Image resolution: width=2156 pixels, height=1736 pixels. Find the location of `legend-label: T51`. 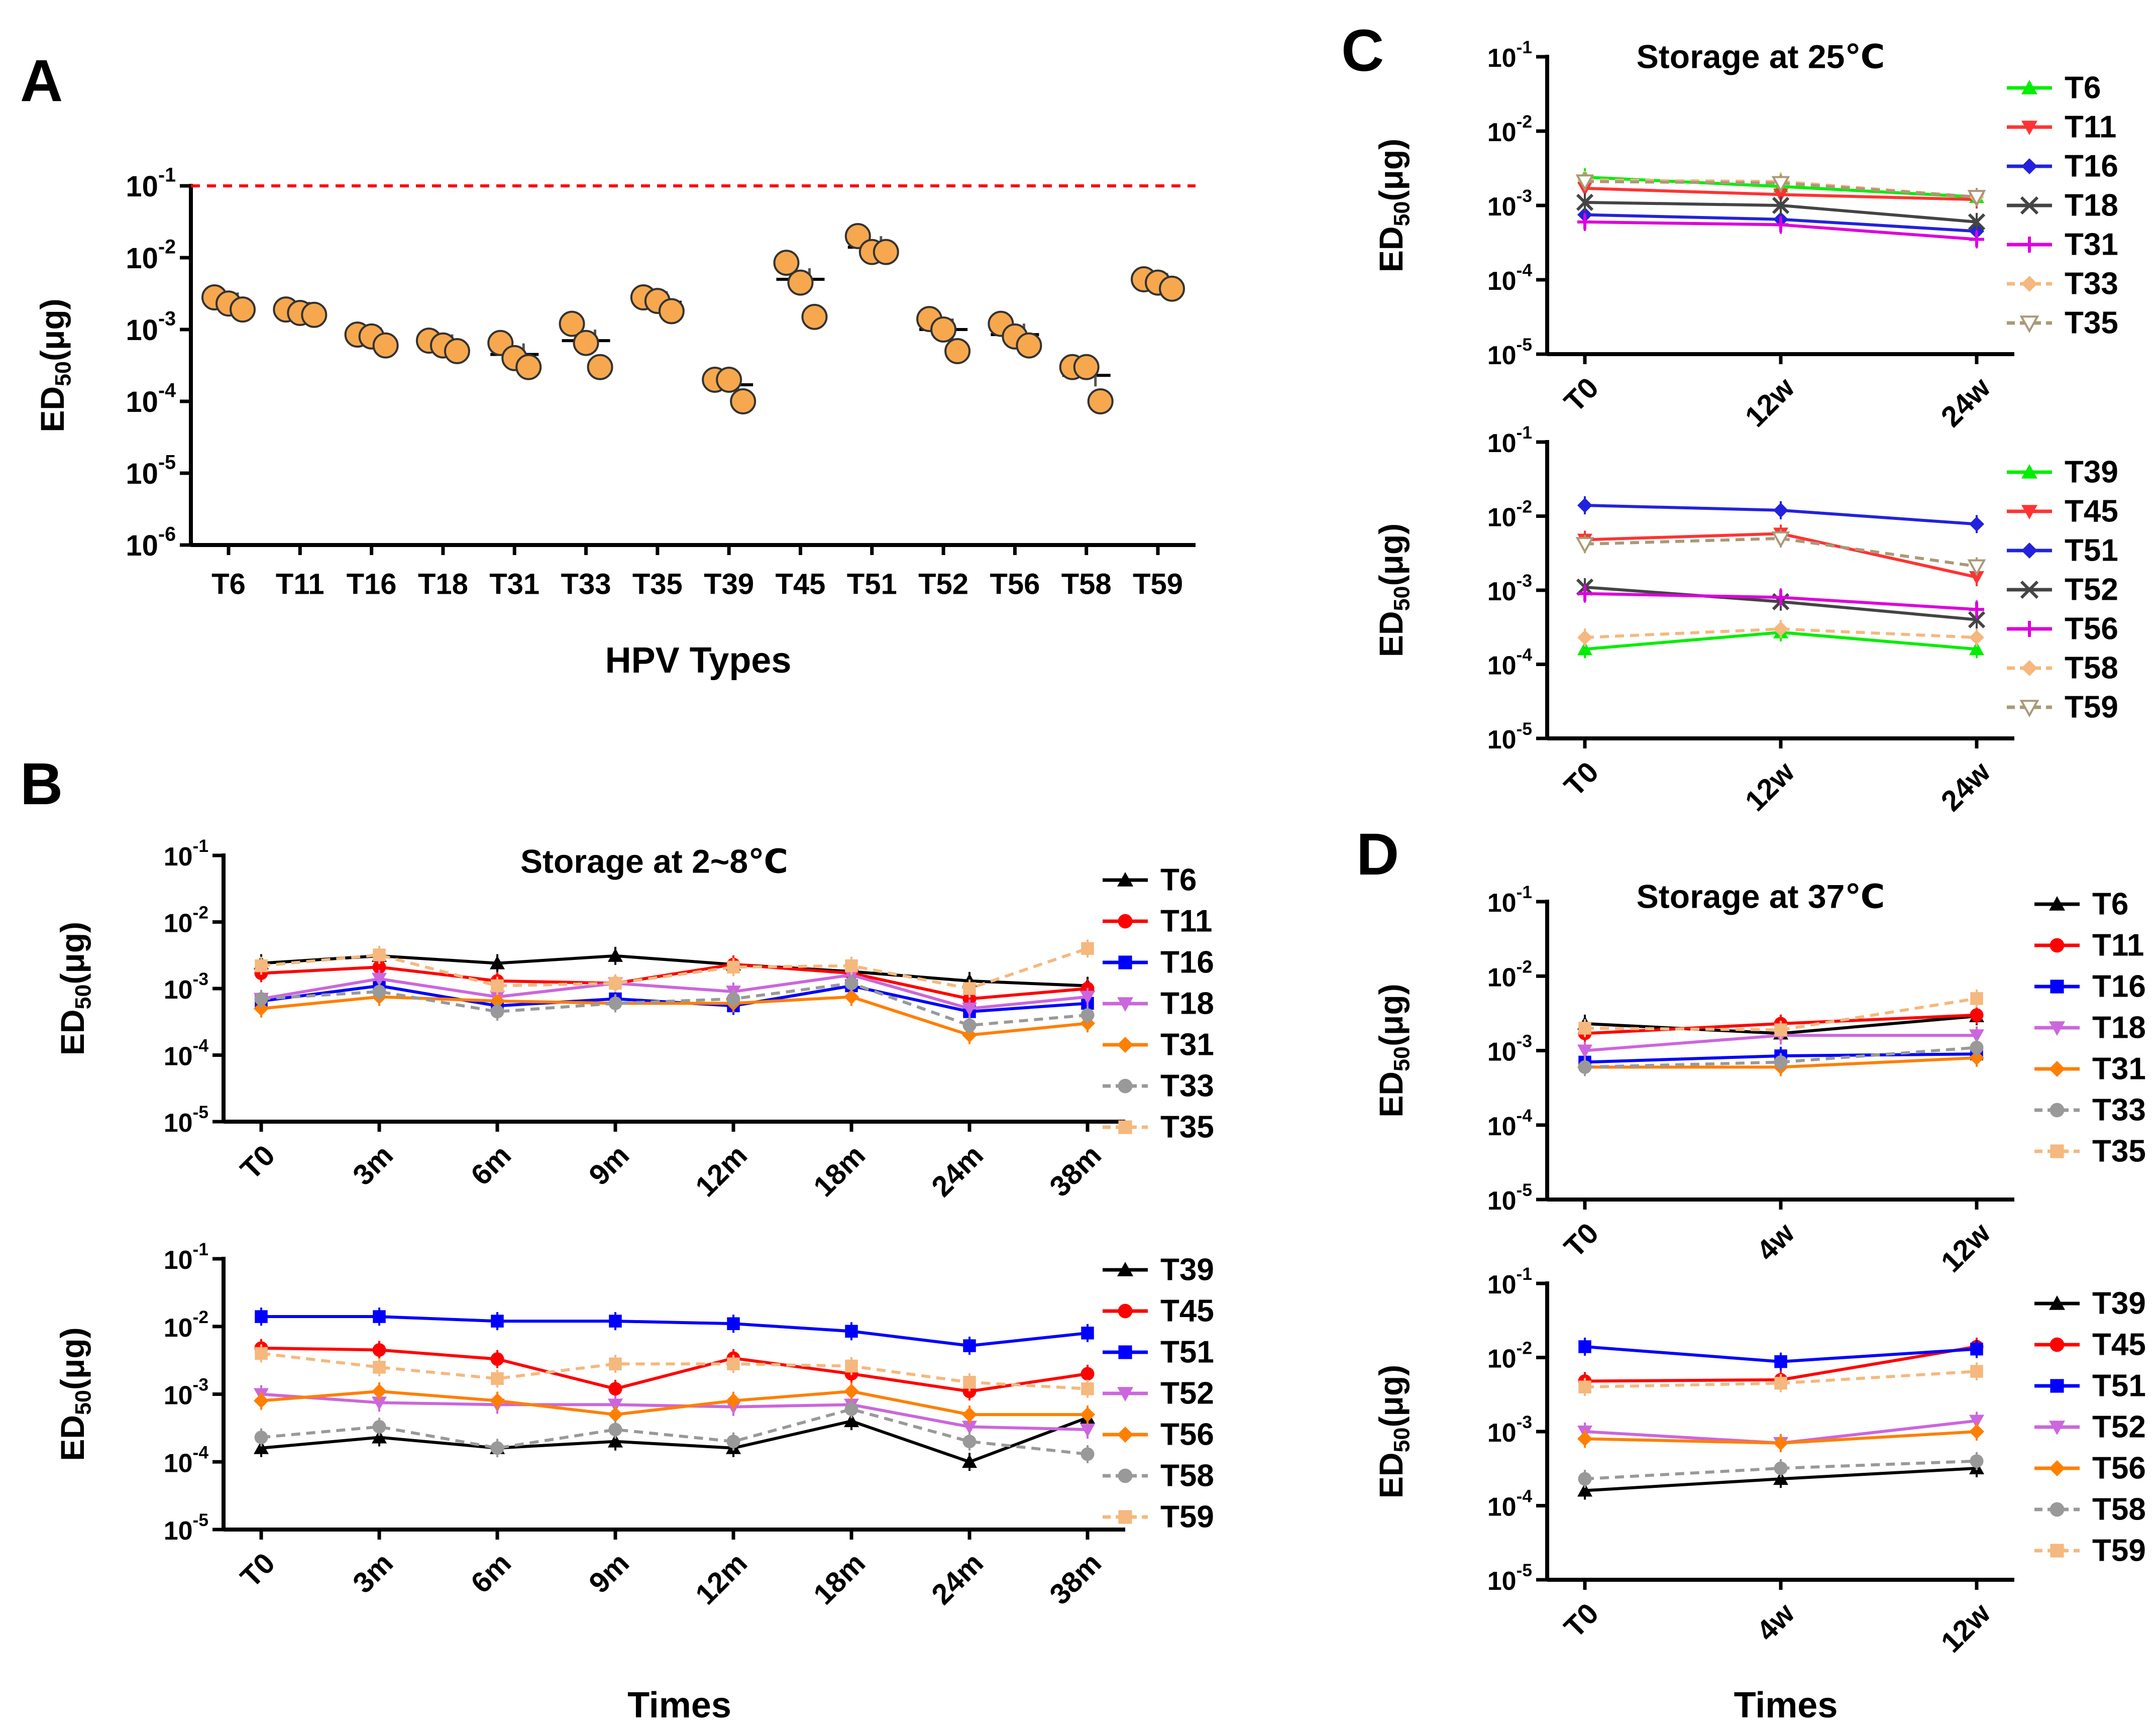

legend-label: T51 is located at coordinates (2119, 1385).